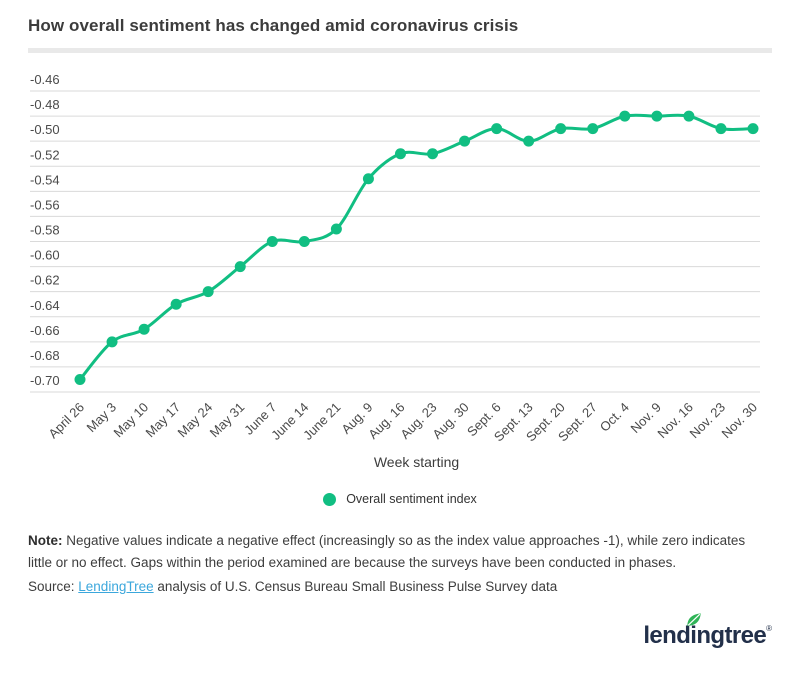 This screenshot has width=800, height=684. I want to click on y-tick-label: -0.56, so click(45, 204).